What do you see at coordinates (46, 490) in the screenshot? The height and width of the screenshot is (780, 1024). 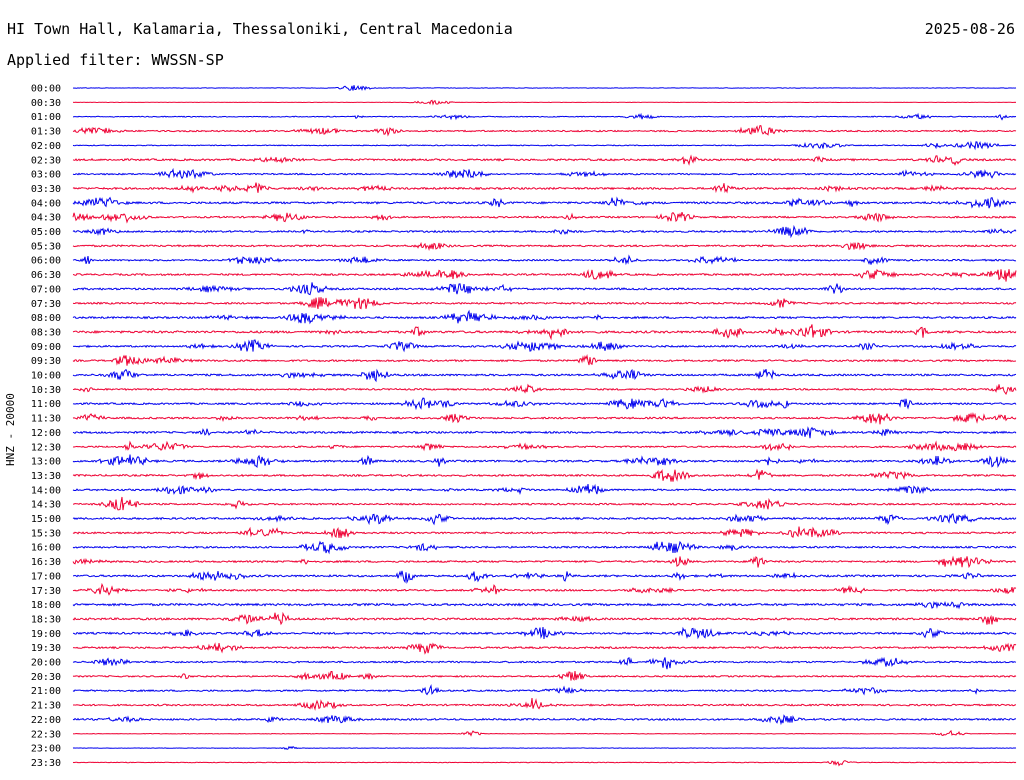 I see `row-time-label: 14:00` at bounding box center [46, 490].